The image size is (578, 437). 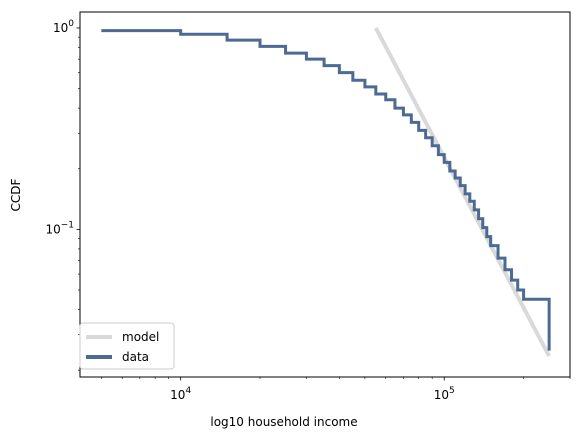 I want to click on y-axis-label: CCDF, so click(x=16, y=194).